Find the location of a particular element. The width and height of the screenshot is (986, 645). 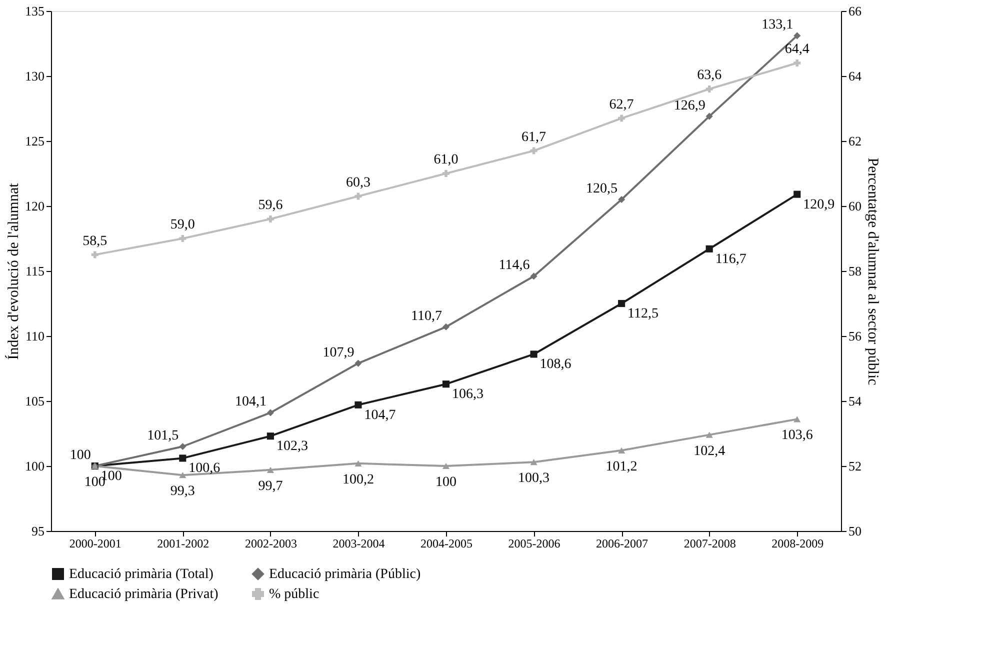

y-tick-label: 120 is located at coordinates (34, 206).